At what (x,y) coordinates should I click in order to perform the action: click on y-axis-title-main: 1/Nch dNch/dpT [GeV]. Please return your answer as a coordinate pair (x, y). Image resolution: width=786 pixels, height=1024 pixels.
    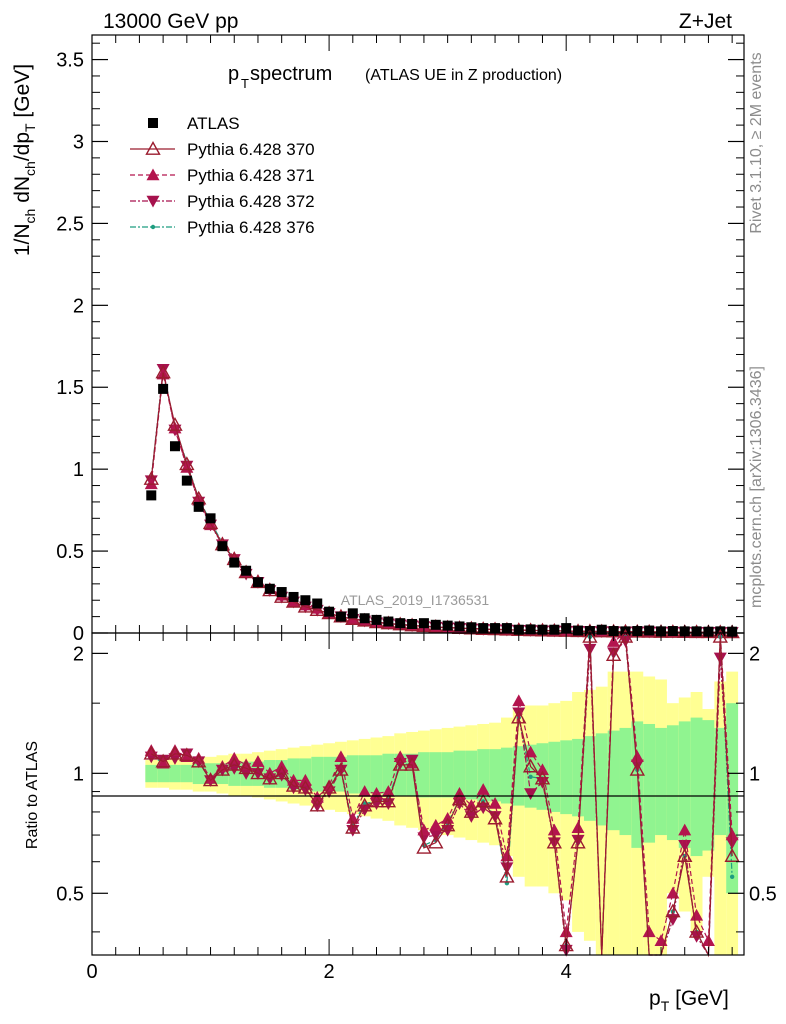
    Looking at the image, I should click on (24, 160).